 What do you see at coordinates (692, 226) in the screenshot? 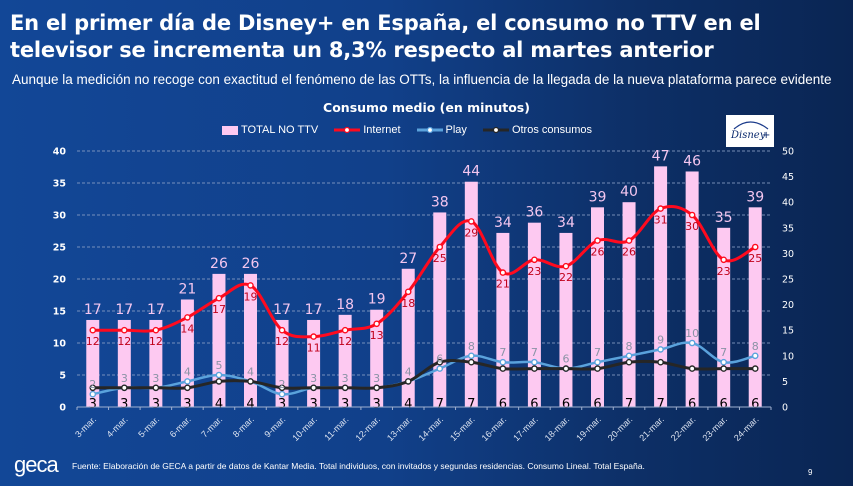
I see `label-internet: 30` at bounding box center [692, 226].